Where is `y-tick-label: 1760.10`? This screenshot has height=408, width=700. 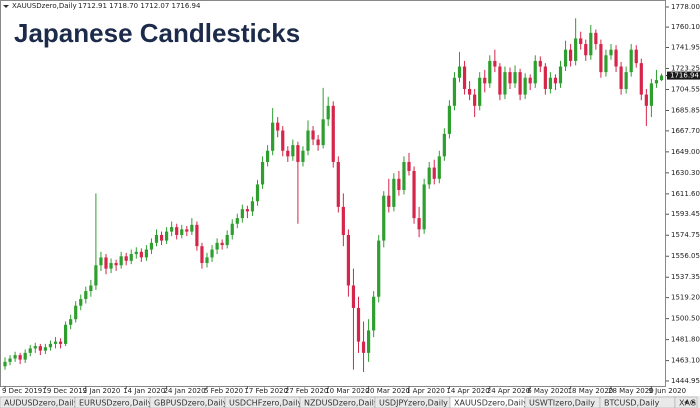
y-tick-label: 1760.10 is located at coordinates (685, 27).